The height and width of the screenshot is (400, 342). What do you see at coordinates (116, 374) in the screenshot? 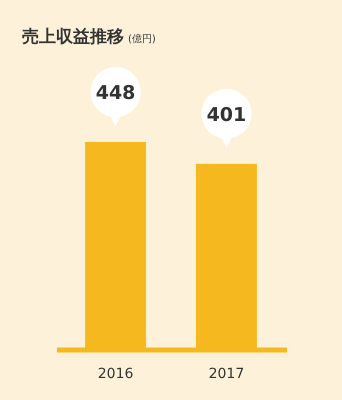
I see `x-tick-label: 2016` at bounding box center [116, 374].